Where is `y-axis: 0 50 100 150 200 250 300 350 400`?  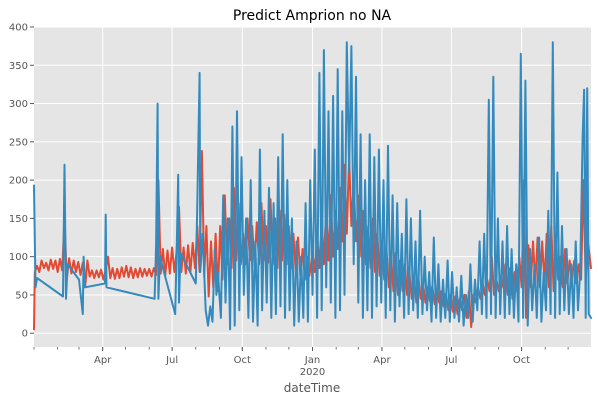
y-axis: 0 50 100 150 200 250 300 350 400 is located at coordinates (21, 181).